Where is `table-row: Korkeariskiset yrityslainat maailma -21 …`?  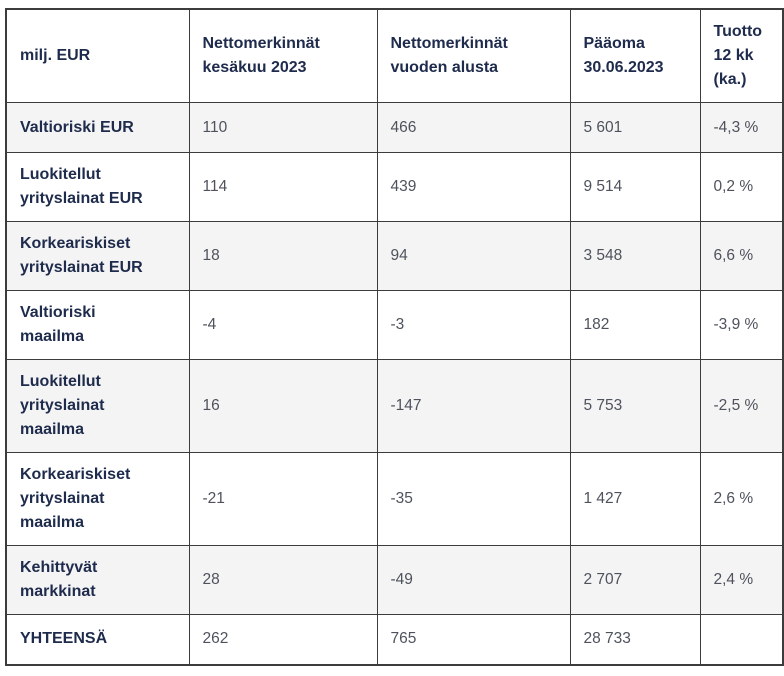
table-row: Korkeariskiset yrityslainat maailma -21 … is located at coordinates (394, 499).